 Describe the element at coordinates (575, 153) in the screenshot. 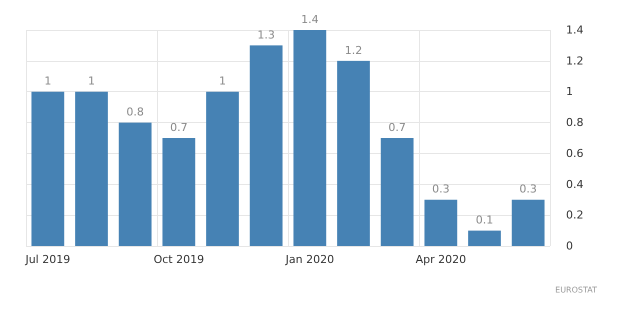

I see `y-tick-label: 0.6` at that location.